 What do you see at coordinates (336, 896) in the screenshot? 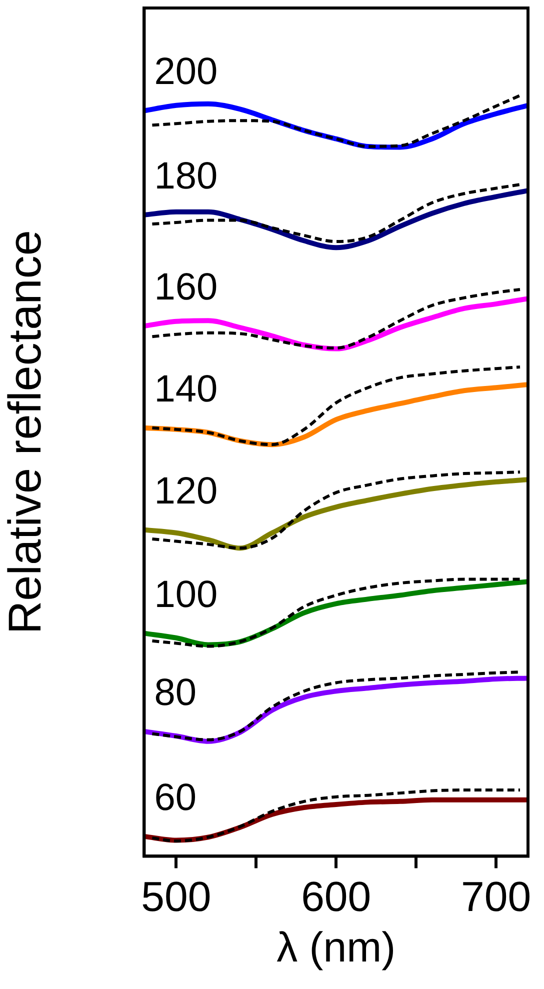
I see `x-tick-label: 600` at bounding box center [336, 896].